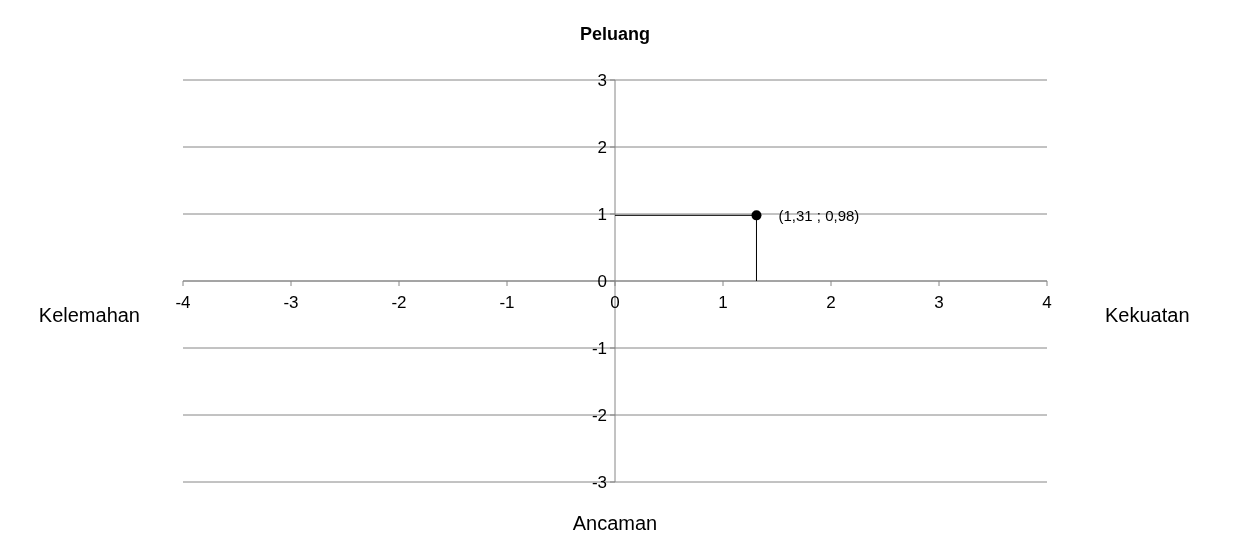 This screenshot has height=545, width=1242. Describe the element at coordinates (1147, 315) in the screenshot. I see `x-axis-title: Kekuatan` at that location.